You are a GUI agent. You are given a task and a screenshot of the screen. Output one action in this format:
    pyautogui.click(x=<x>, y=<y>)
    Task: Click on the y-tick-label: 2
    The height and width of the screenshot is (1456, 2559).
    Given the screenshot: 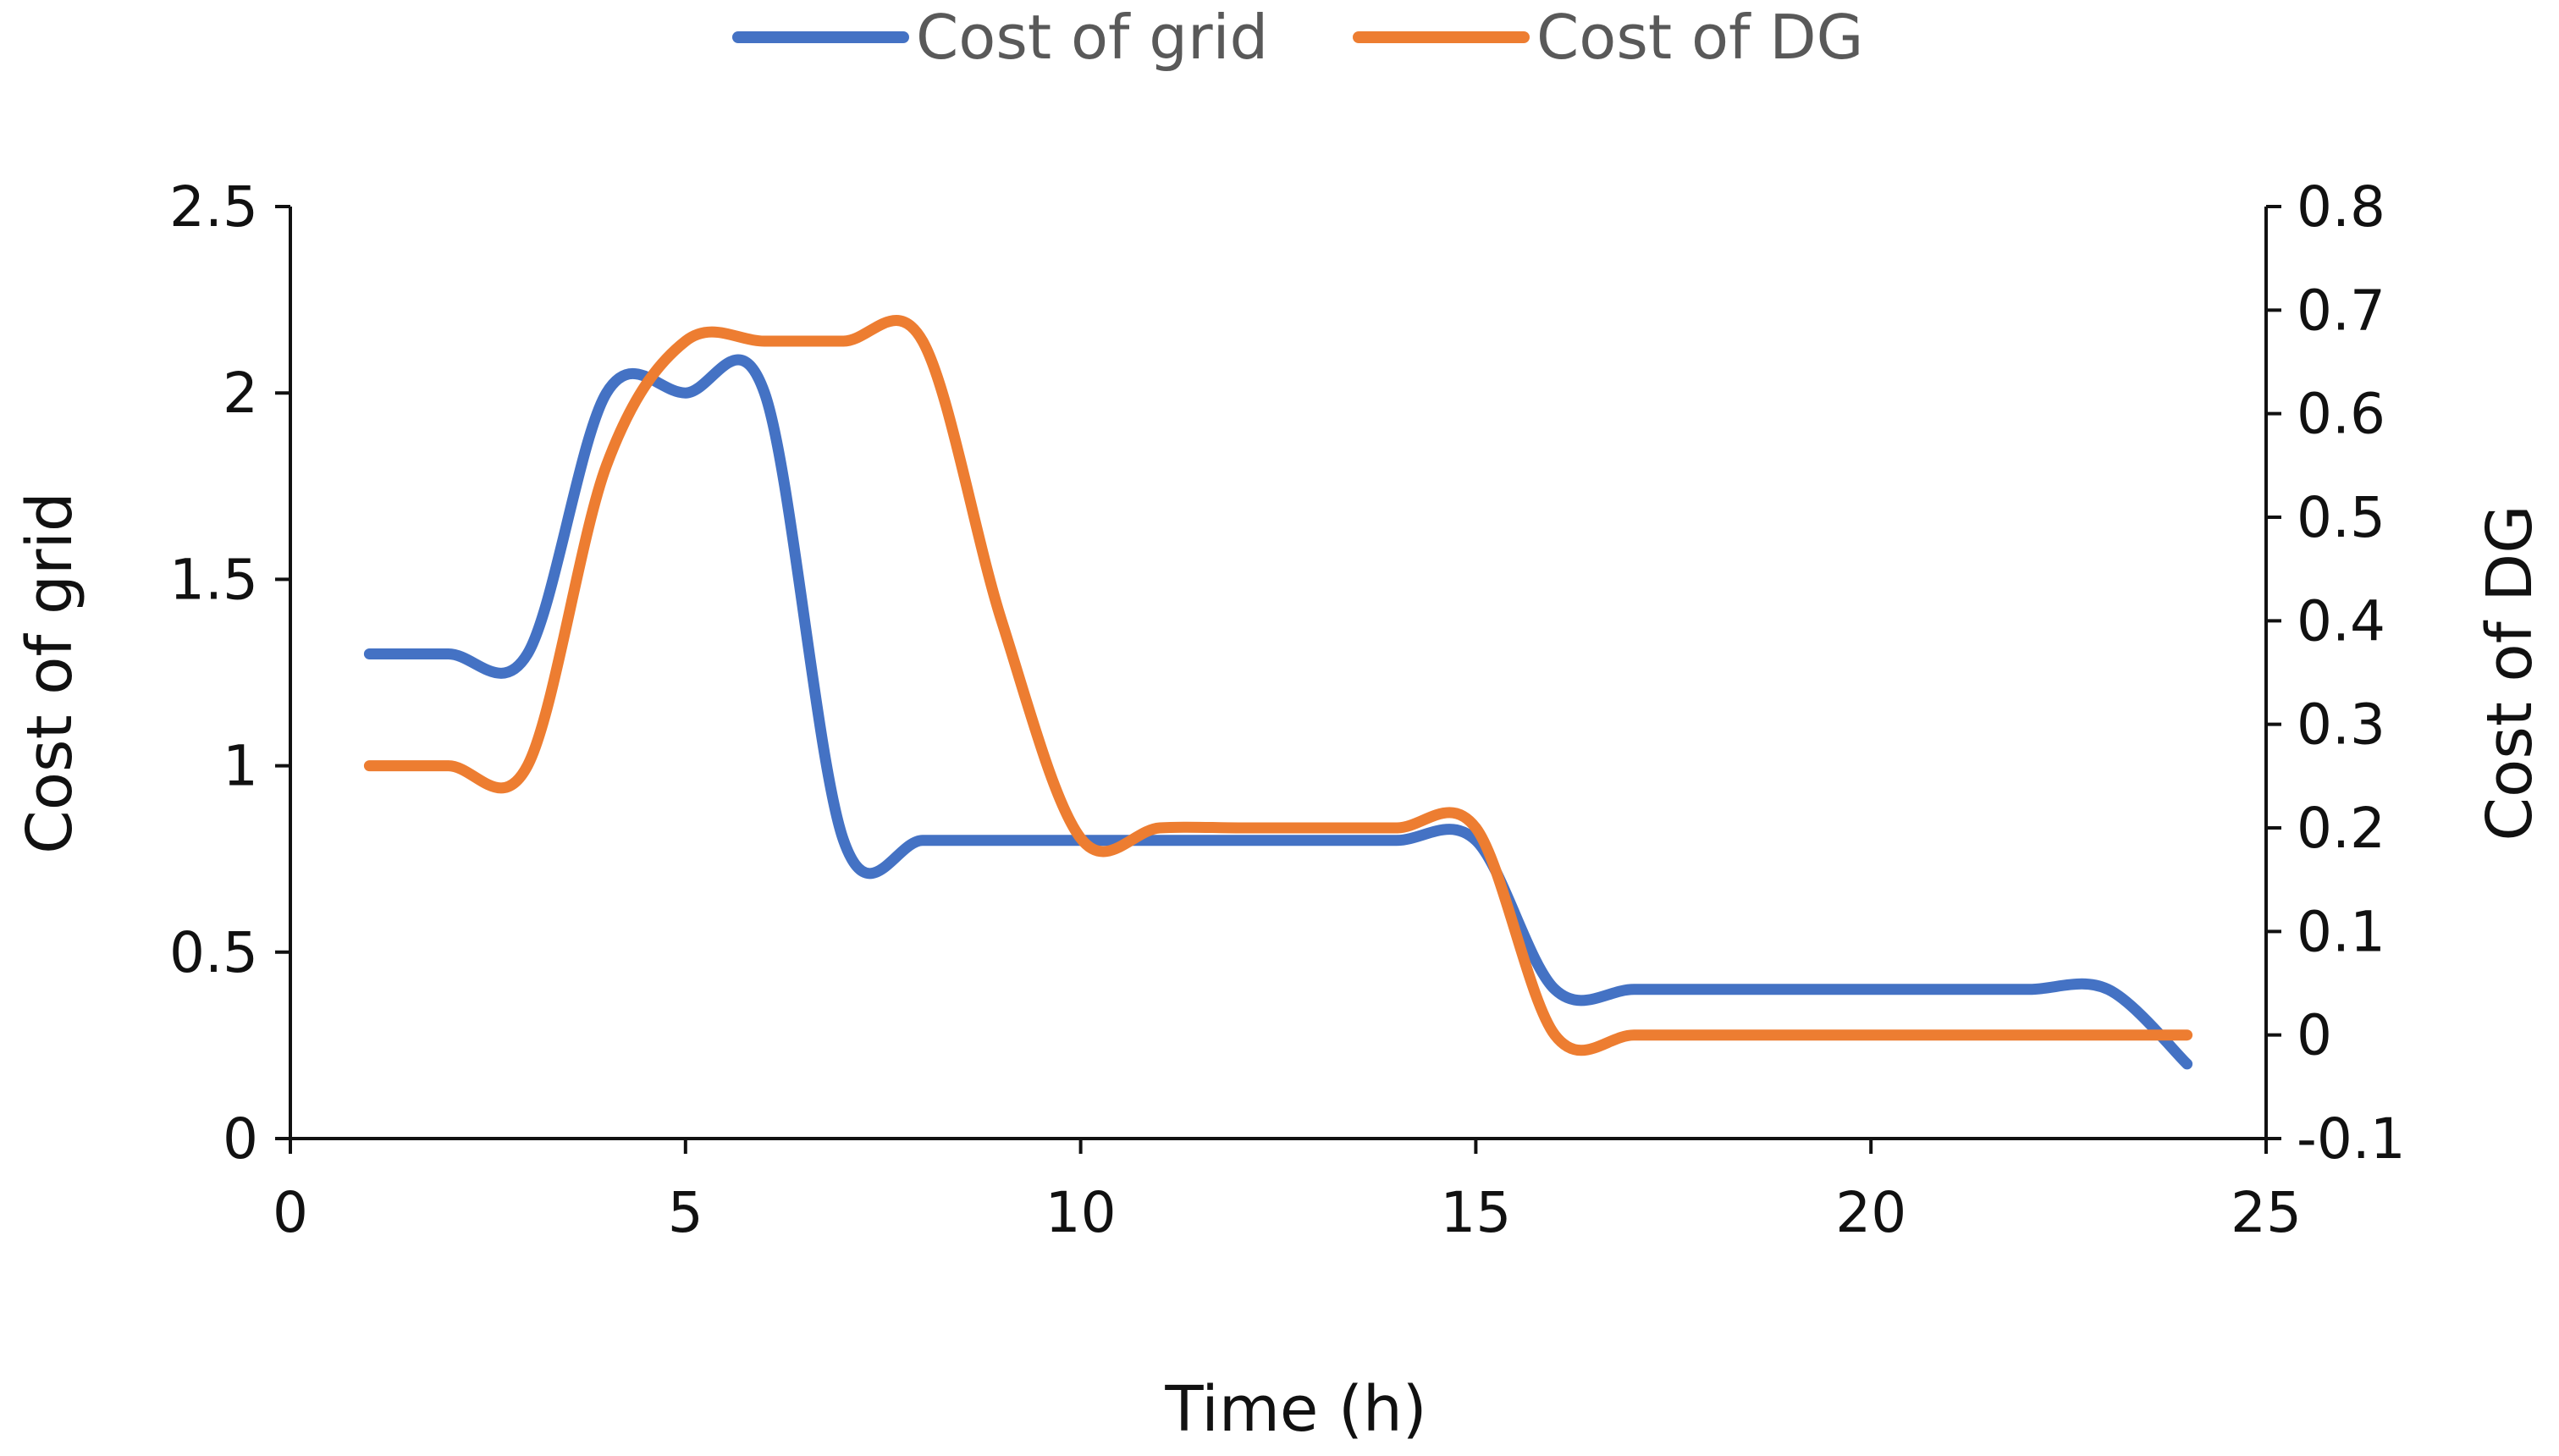 What is the action you would take?
    pyautogui.click(x=240, y=393)
    